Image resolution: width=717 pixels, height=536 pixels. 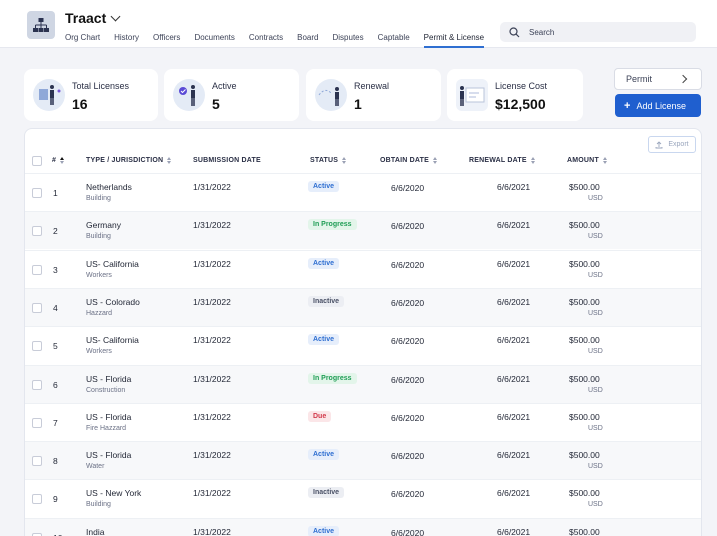 What do you see at coordinates (514, 31) in the screenshot?
I see `search-icon` at bounding box center [514, 31].